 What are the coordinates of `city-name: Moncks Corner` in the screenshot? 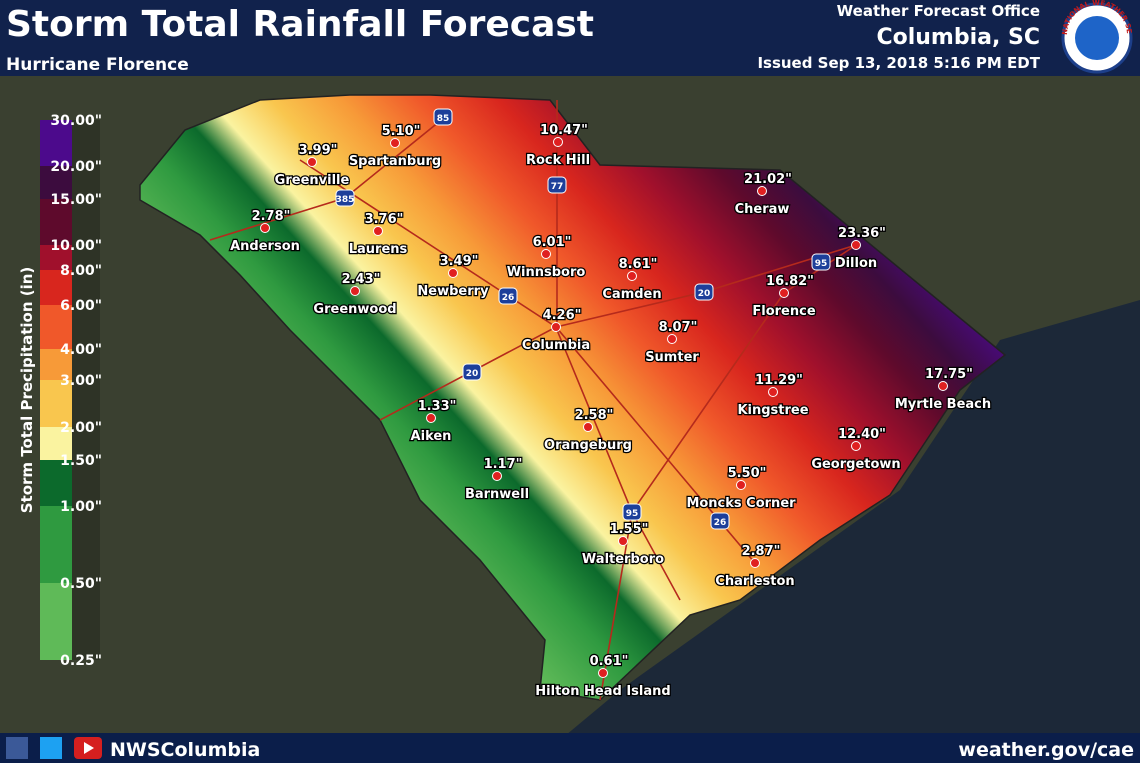 It's located at (741, 503).